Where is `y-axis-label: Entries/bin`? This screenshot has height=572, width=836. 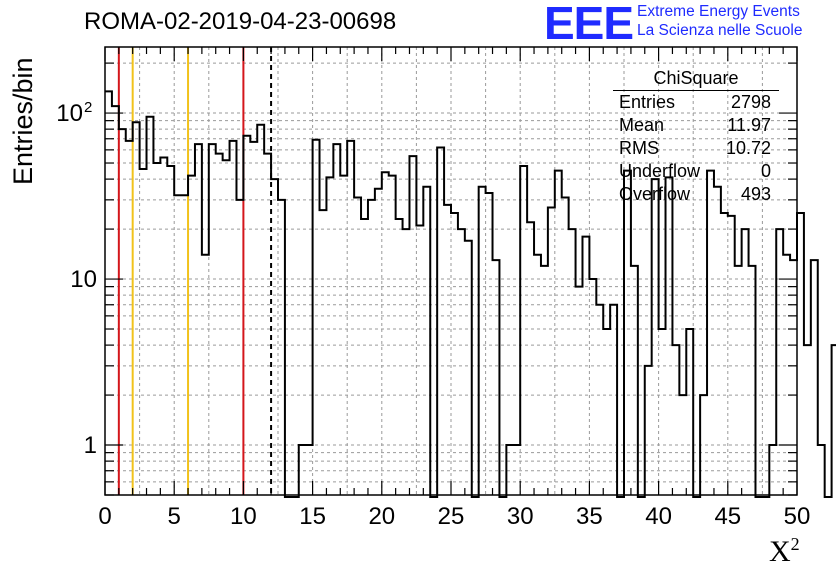
y-axis-label: Entries/bin is located at coordinates (23, 121).